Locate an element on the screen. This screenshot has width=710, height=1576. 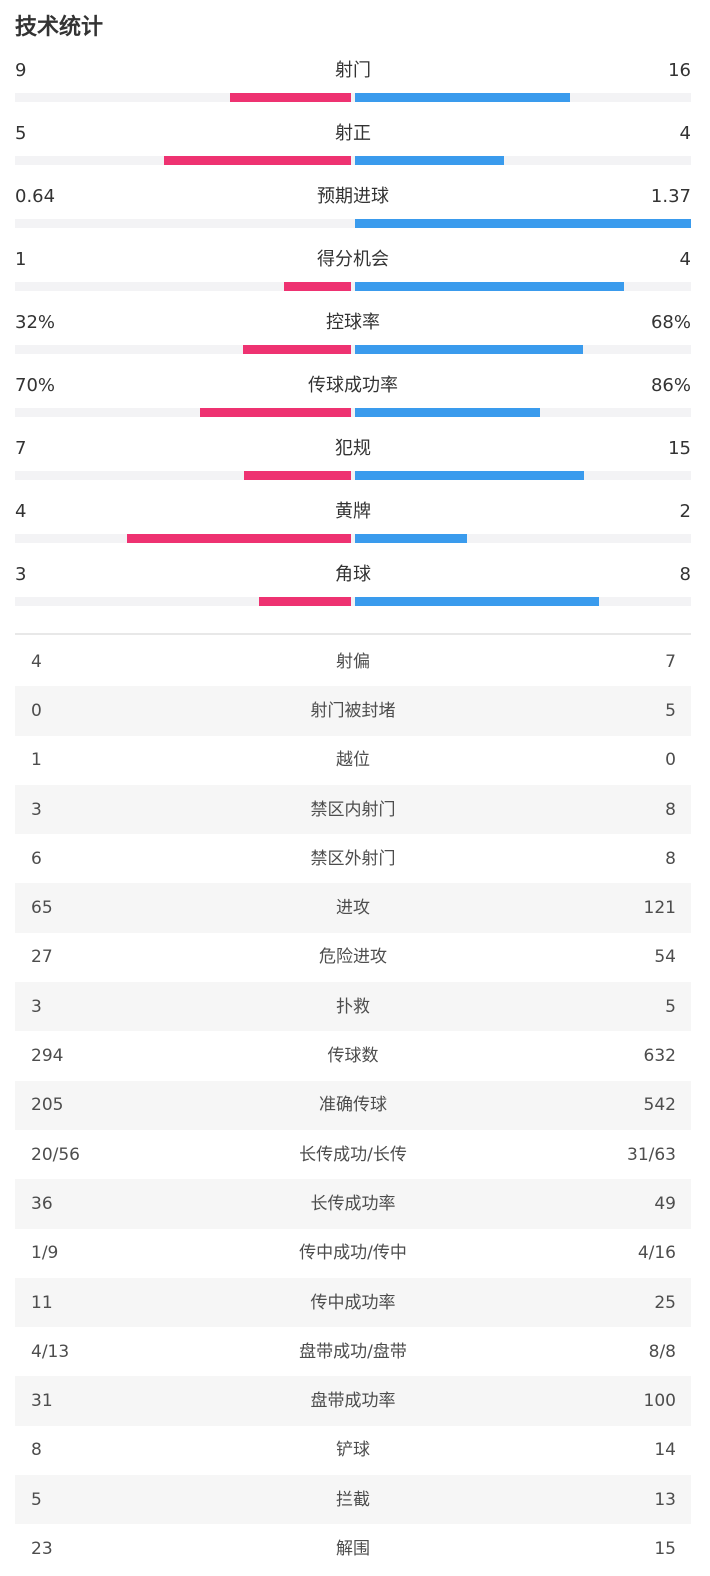
home-value: 0.64 is located at coordinates (35, 196).